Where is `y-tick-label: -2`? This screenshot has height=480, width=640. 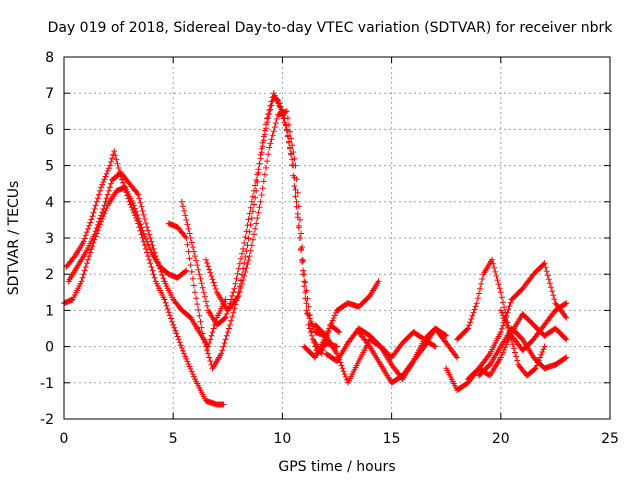
y-tick-label: -2 is located at coordinates (47, 420).